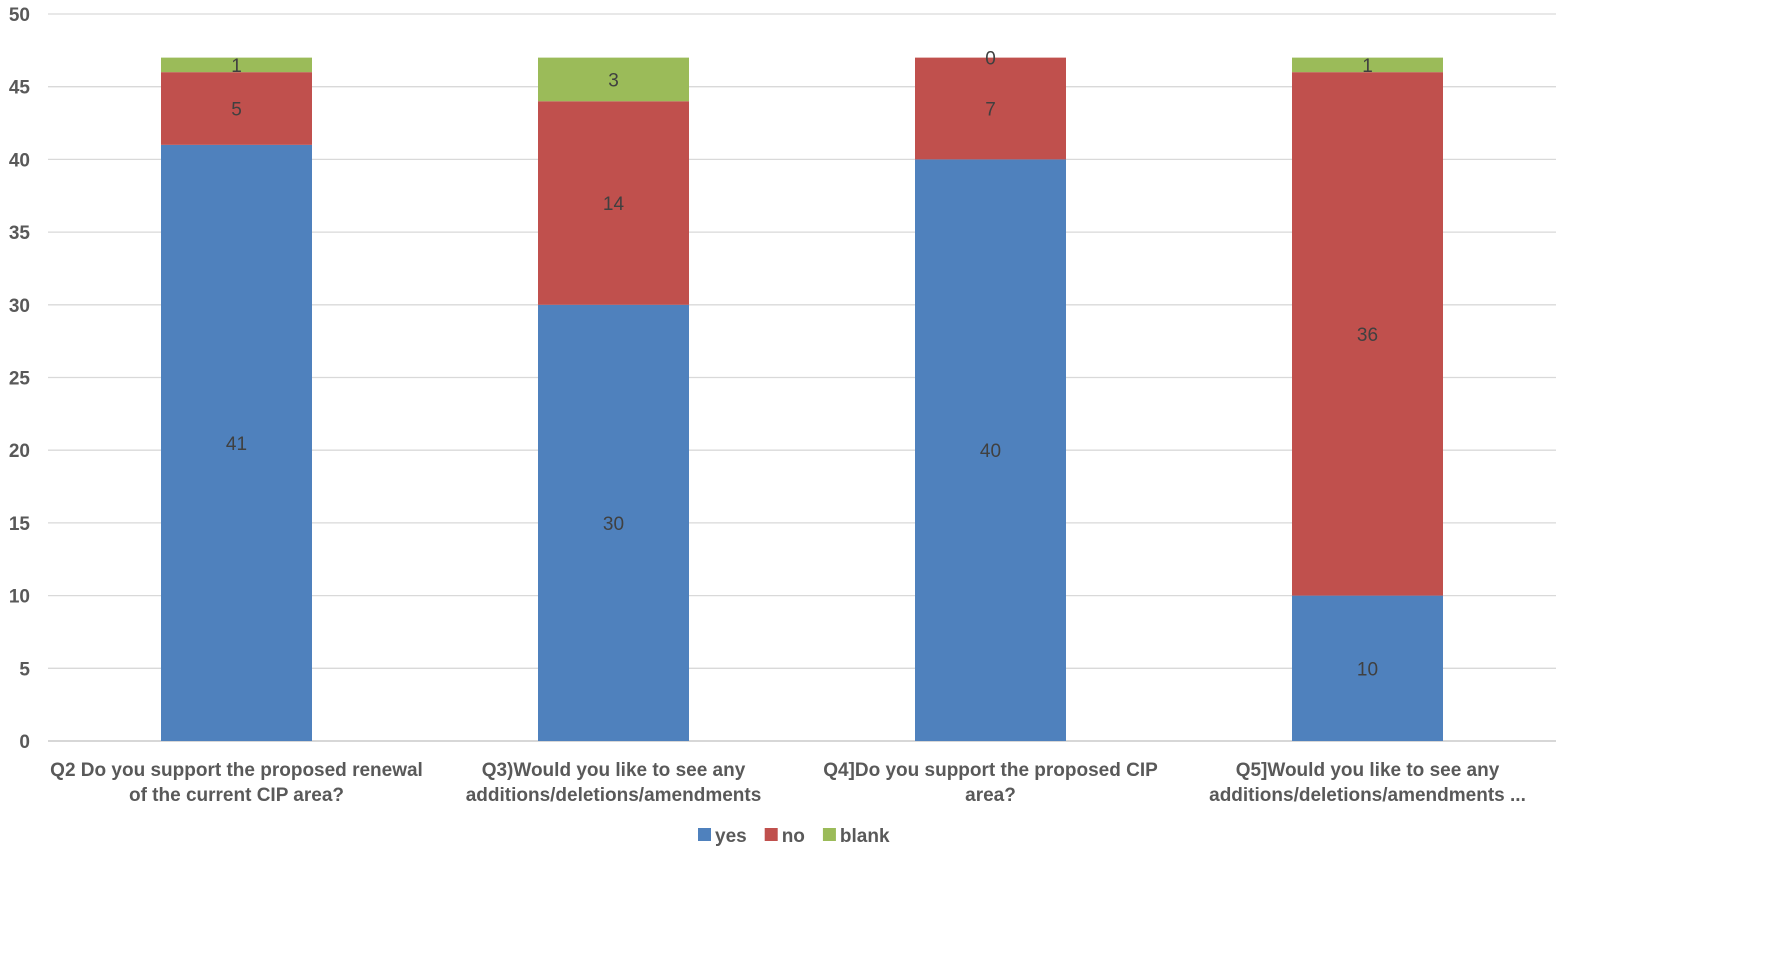 Image resolution: width=1771 pixels, height=966 pixels. Describe the element at coordinates (704, 834) in the screenshot. I see `legend-swatch-yes` at that location.